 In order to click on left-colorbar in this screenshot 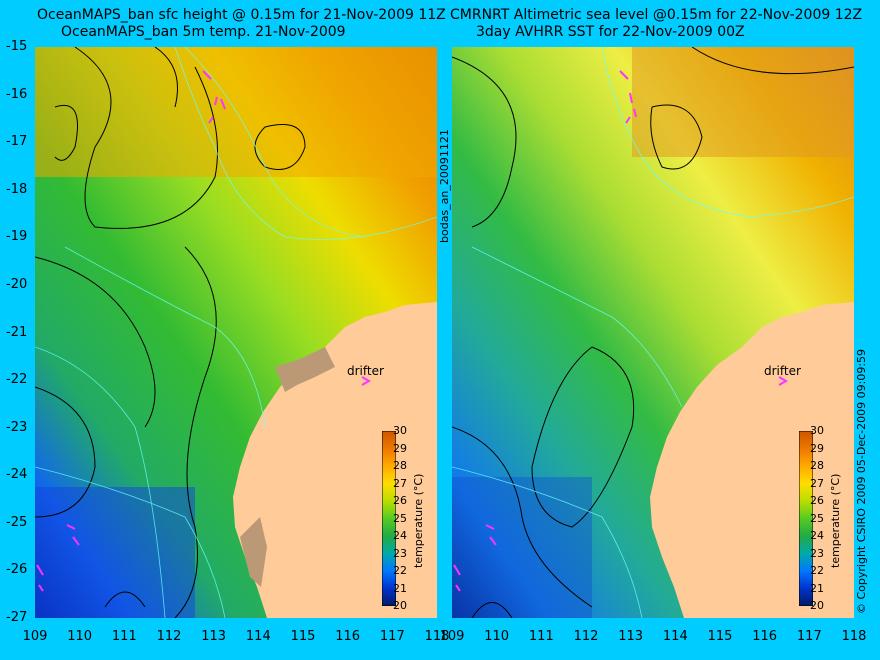, I will do `click(389, 518)`.